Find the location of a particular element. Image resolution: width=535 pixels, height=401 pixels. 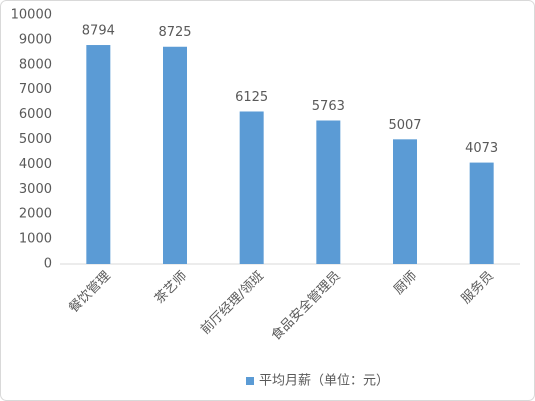

y-tick-label: 10000 is located at coordinates (31, 15).